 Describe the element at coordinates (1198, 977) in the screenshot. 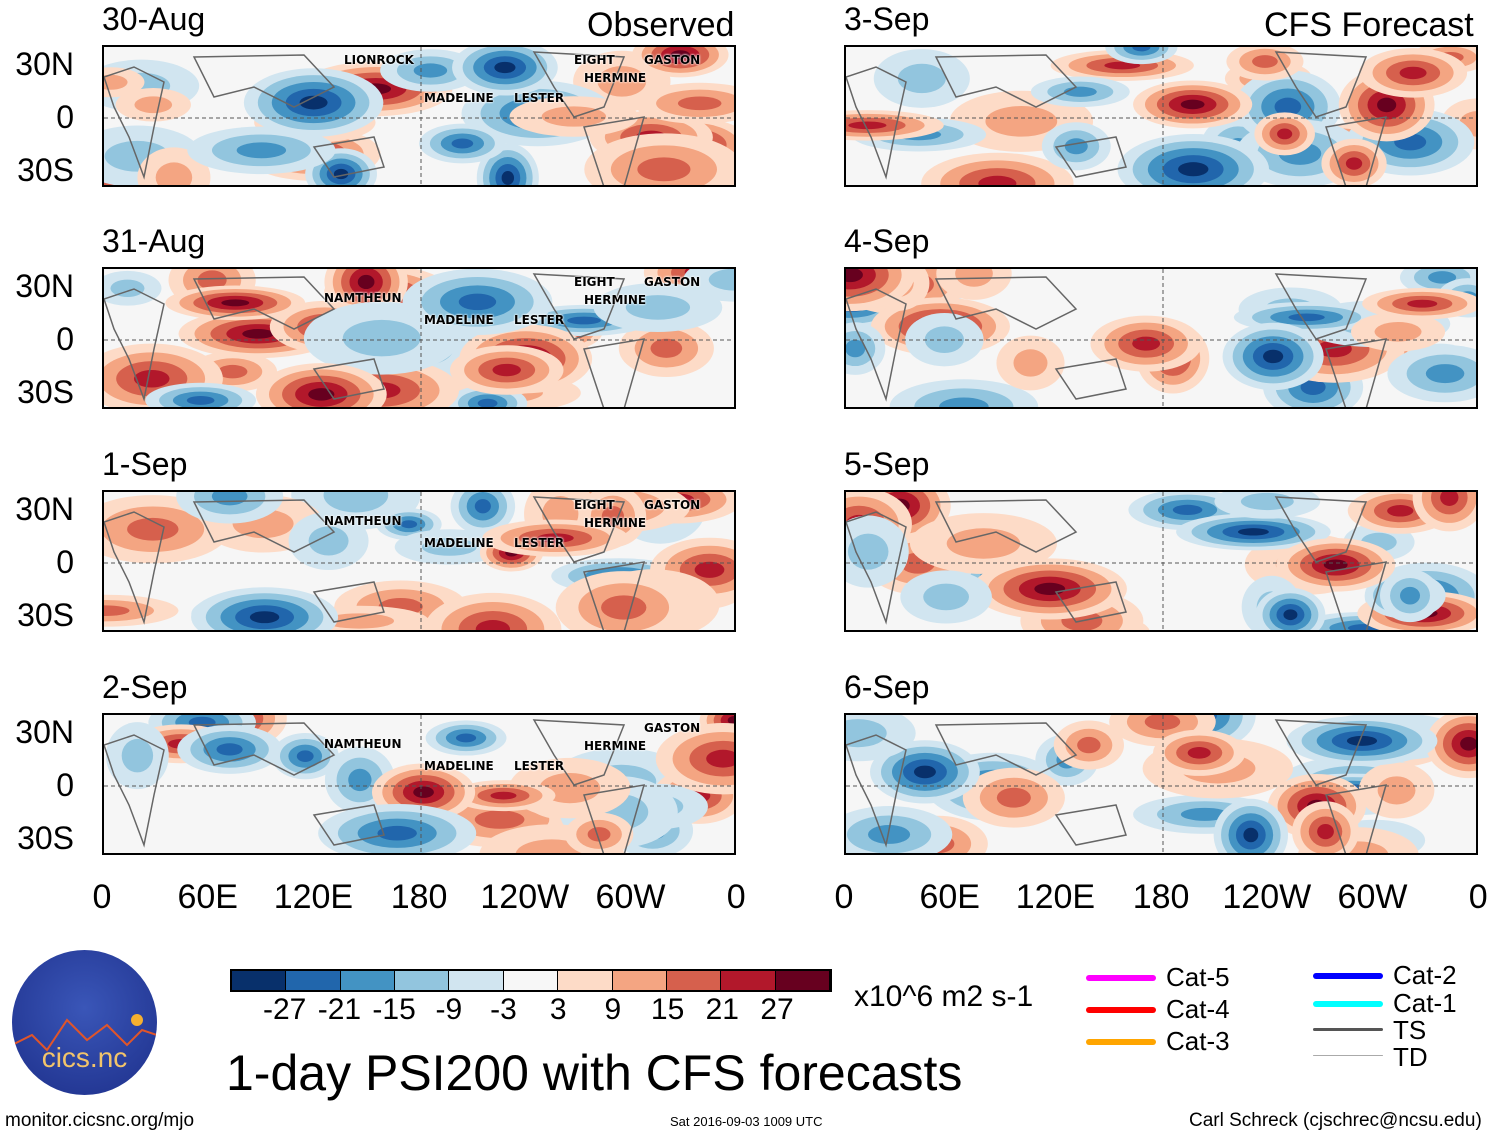

I see `legend-label: Cat-5` at that location.